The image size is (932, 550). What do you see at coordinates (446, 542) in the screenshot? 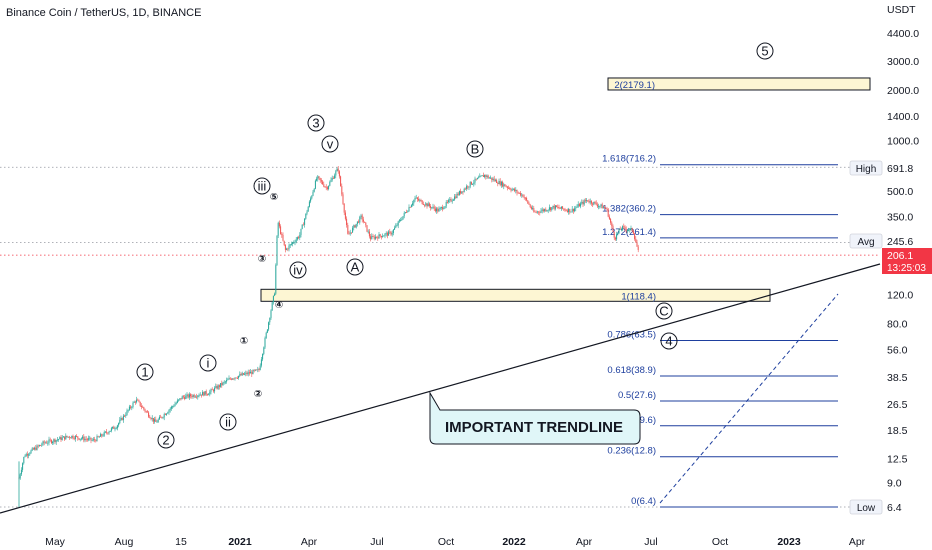
I see `time-axis-tick: Oct` at bounding box center [446, 542].